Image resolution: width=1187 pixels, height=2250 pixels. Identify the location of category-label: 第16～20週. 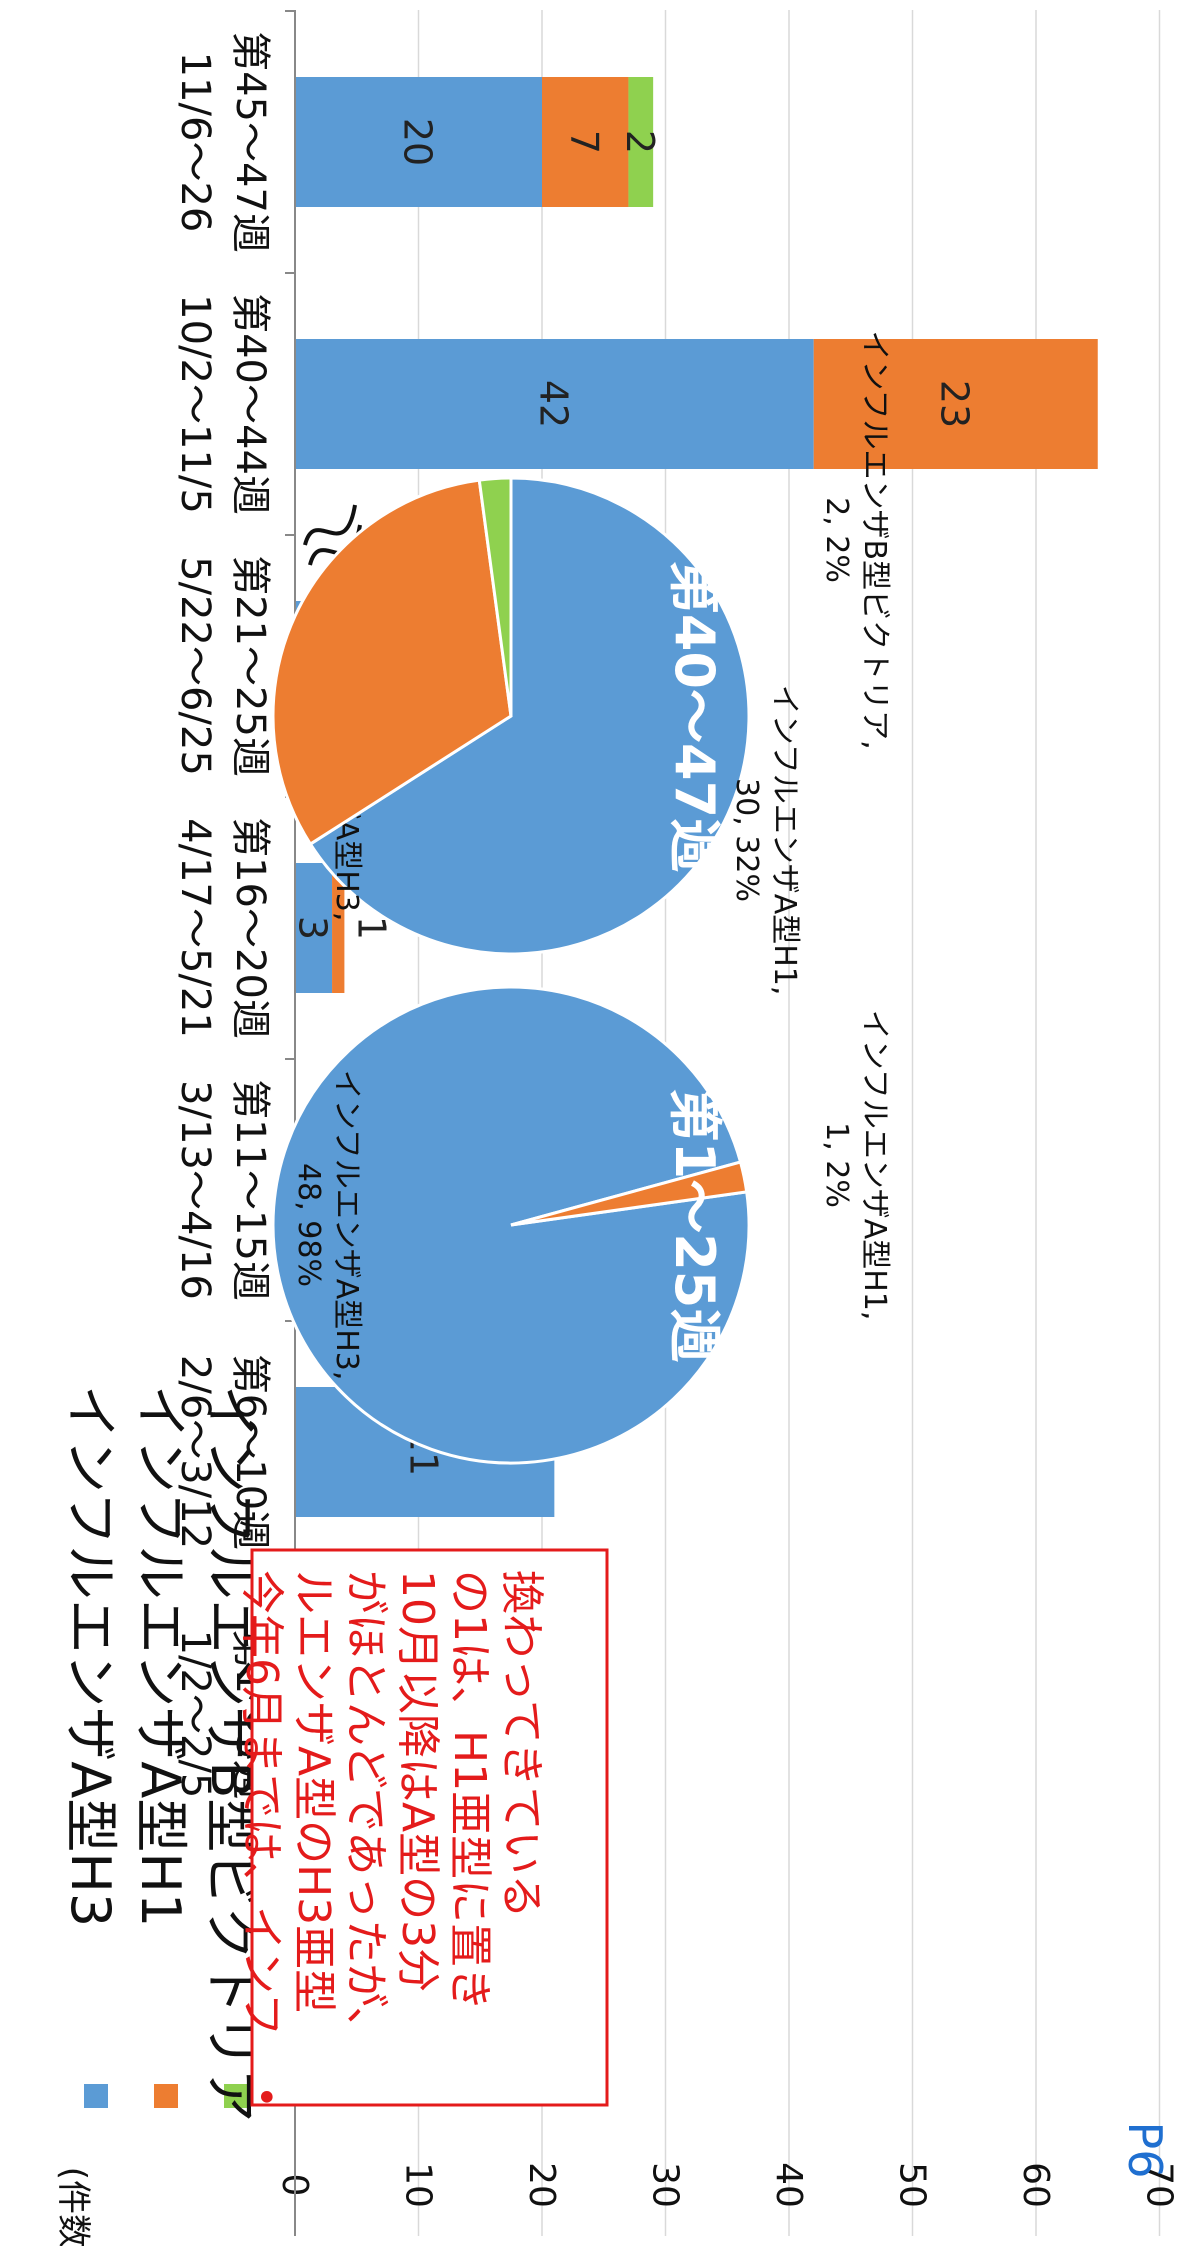
(250, 928).